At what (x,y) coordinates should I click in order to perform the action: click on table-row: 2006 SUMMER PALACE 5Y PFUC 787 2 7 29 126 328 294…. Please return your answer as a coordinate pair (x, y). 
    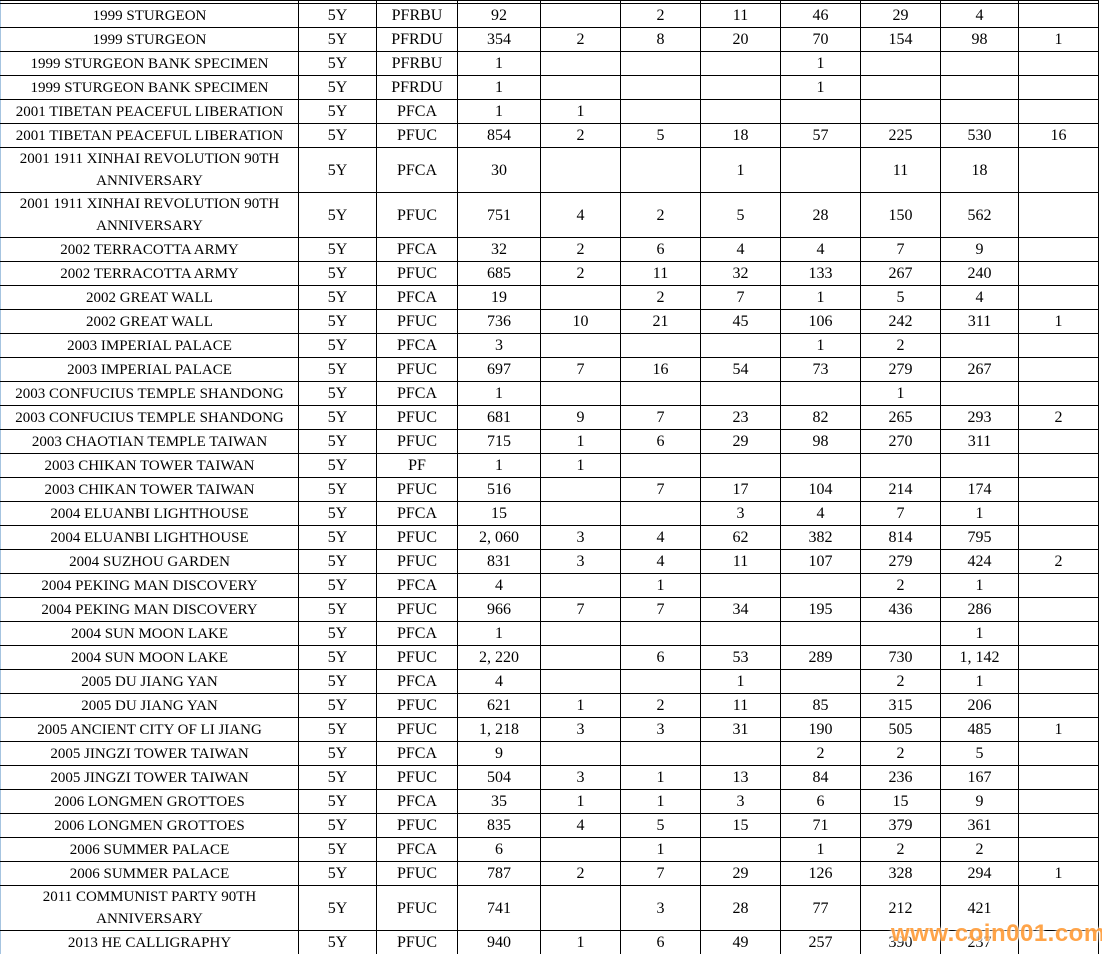
    Looking at the image, I should click on (549, 873).